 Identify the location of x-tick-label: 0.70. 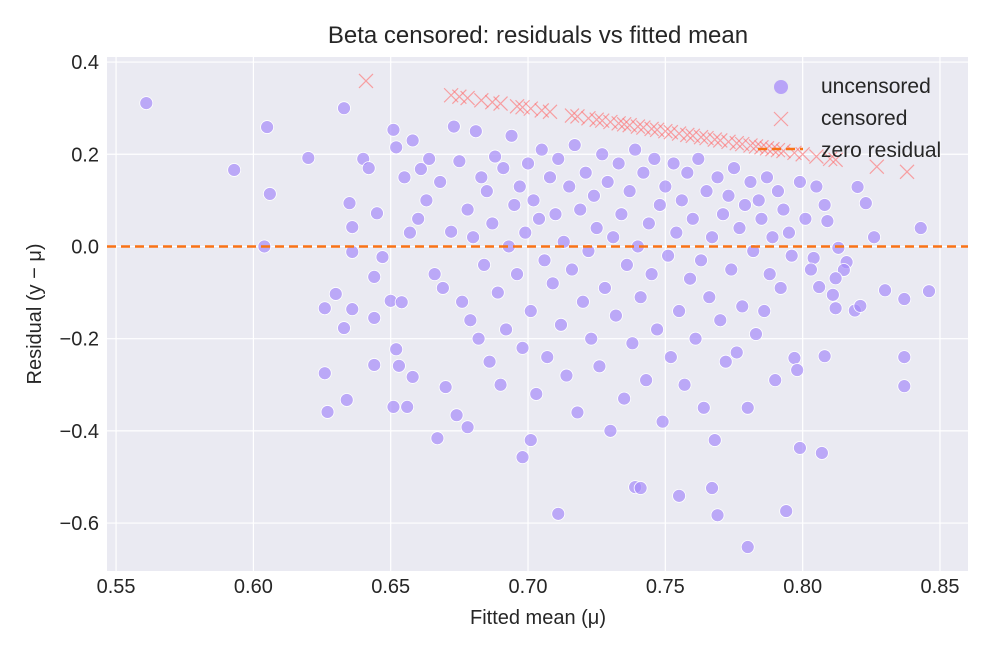
(528, 587).